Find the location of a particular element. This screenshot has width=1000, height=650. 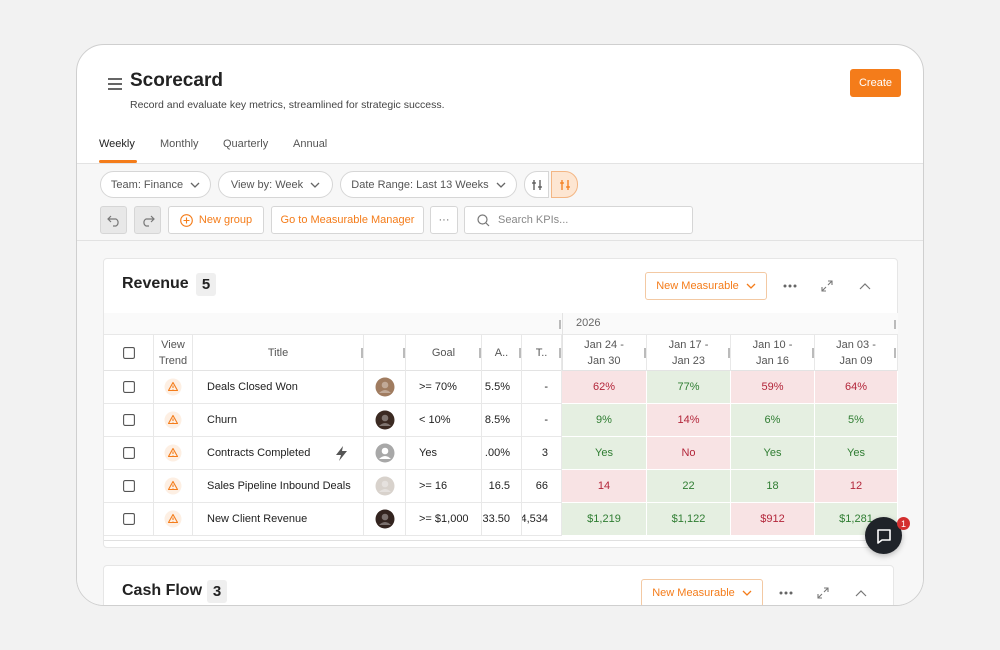

table-cell: >= 16 is located at coordinates (444, 486).